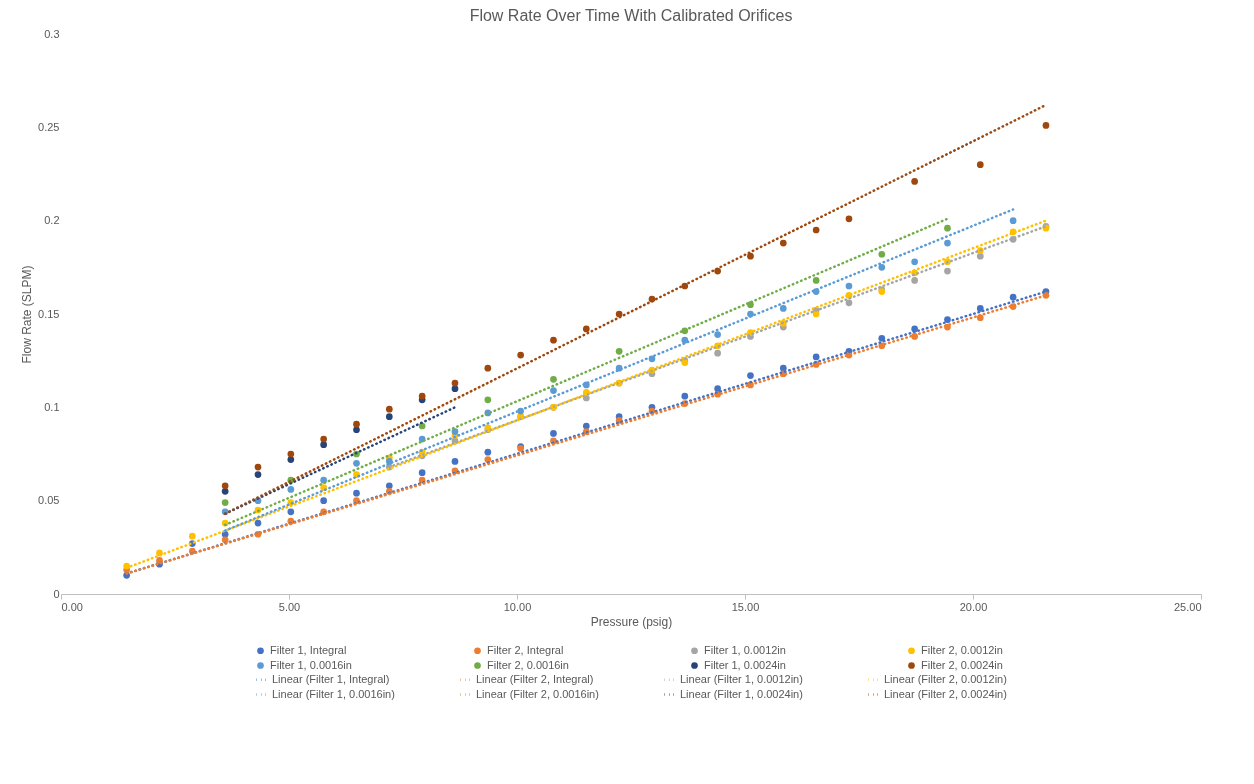 This screenshot has height=784, width=1254. I want to click on x-tick-label: 25.00, so click(1187, 606).